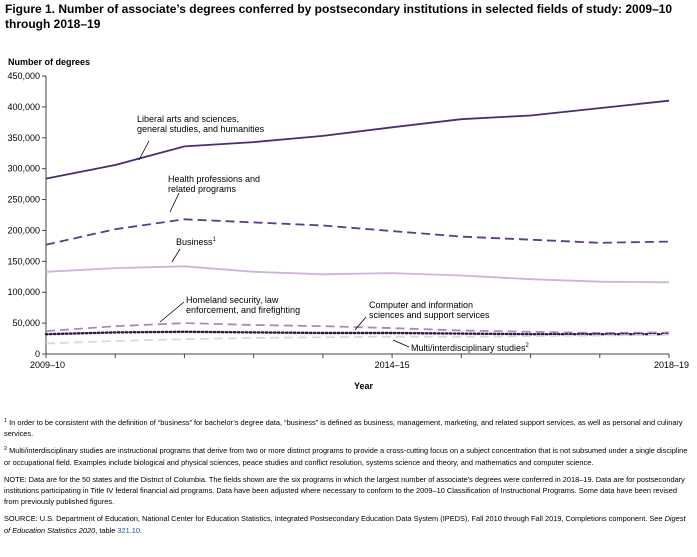  I want to click on y-tick-label: 0, so click(37, 354).